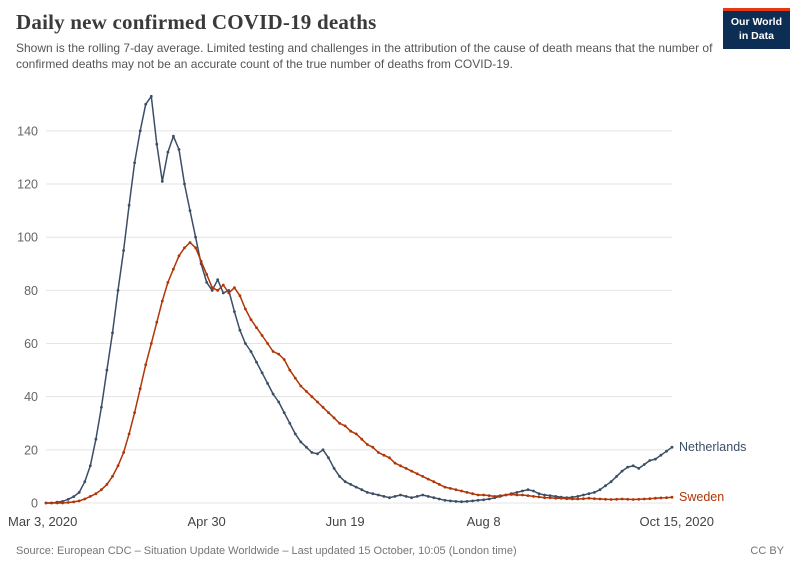 This screenshot has height=565, width=800. I want to click on x-axis-tick-label: Mar 3, 2020, so click(42, 521).